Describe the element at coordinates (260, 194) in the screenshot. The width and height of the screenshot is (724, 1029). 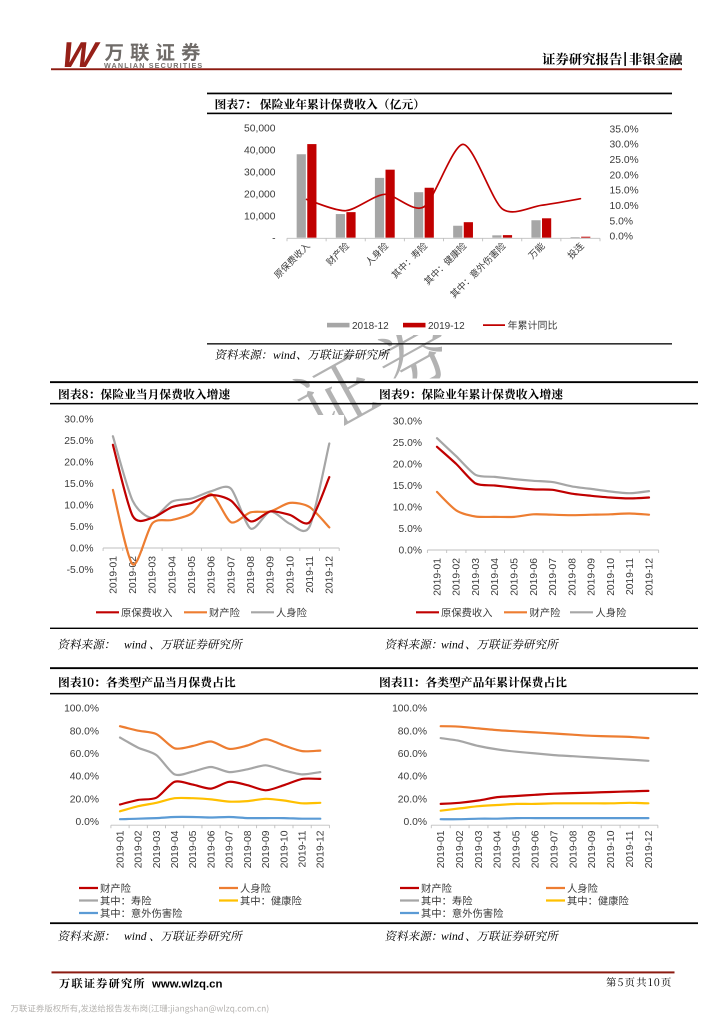
I see `svg-text: 20,000` at that location.